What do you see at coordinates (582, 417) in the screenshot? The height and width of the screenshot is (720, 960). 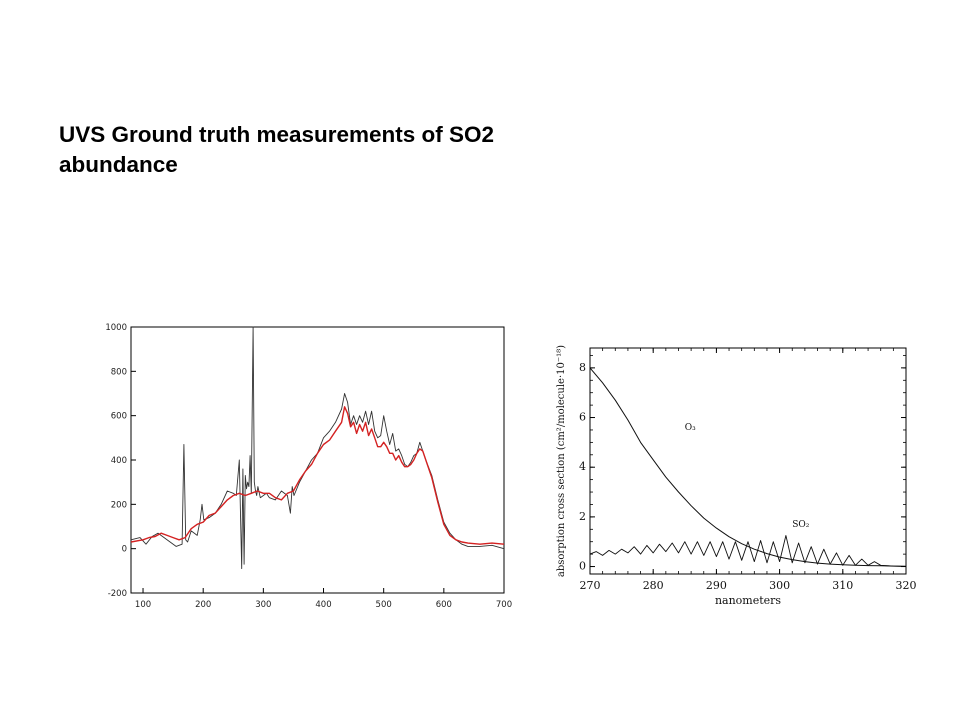 I see `y-tick-label: 6` at bounding box center [582, 417].